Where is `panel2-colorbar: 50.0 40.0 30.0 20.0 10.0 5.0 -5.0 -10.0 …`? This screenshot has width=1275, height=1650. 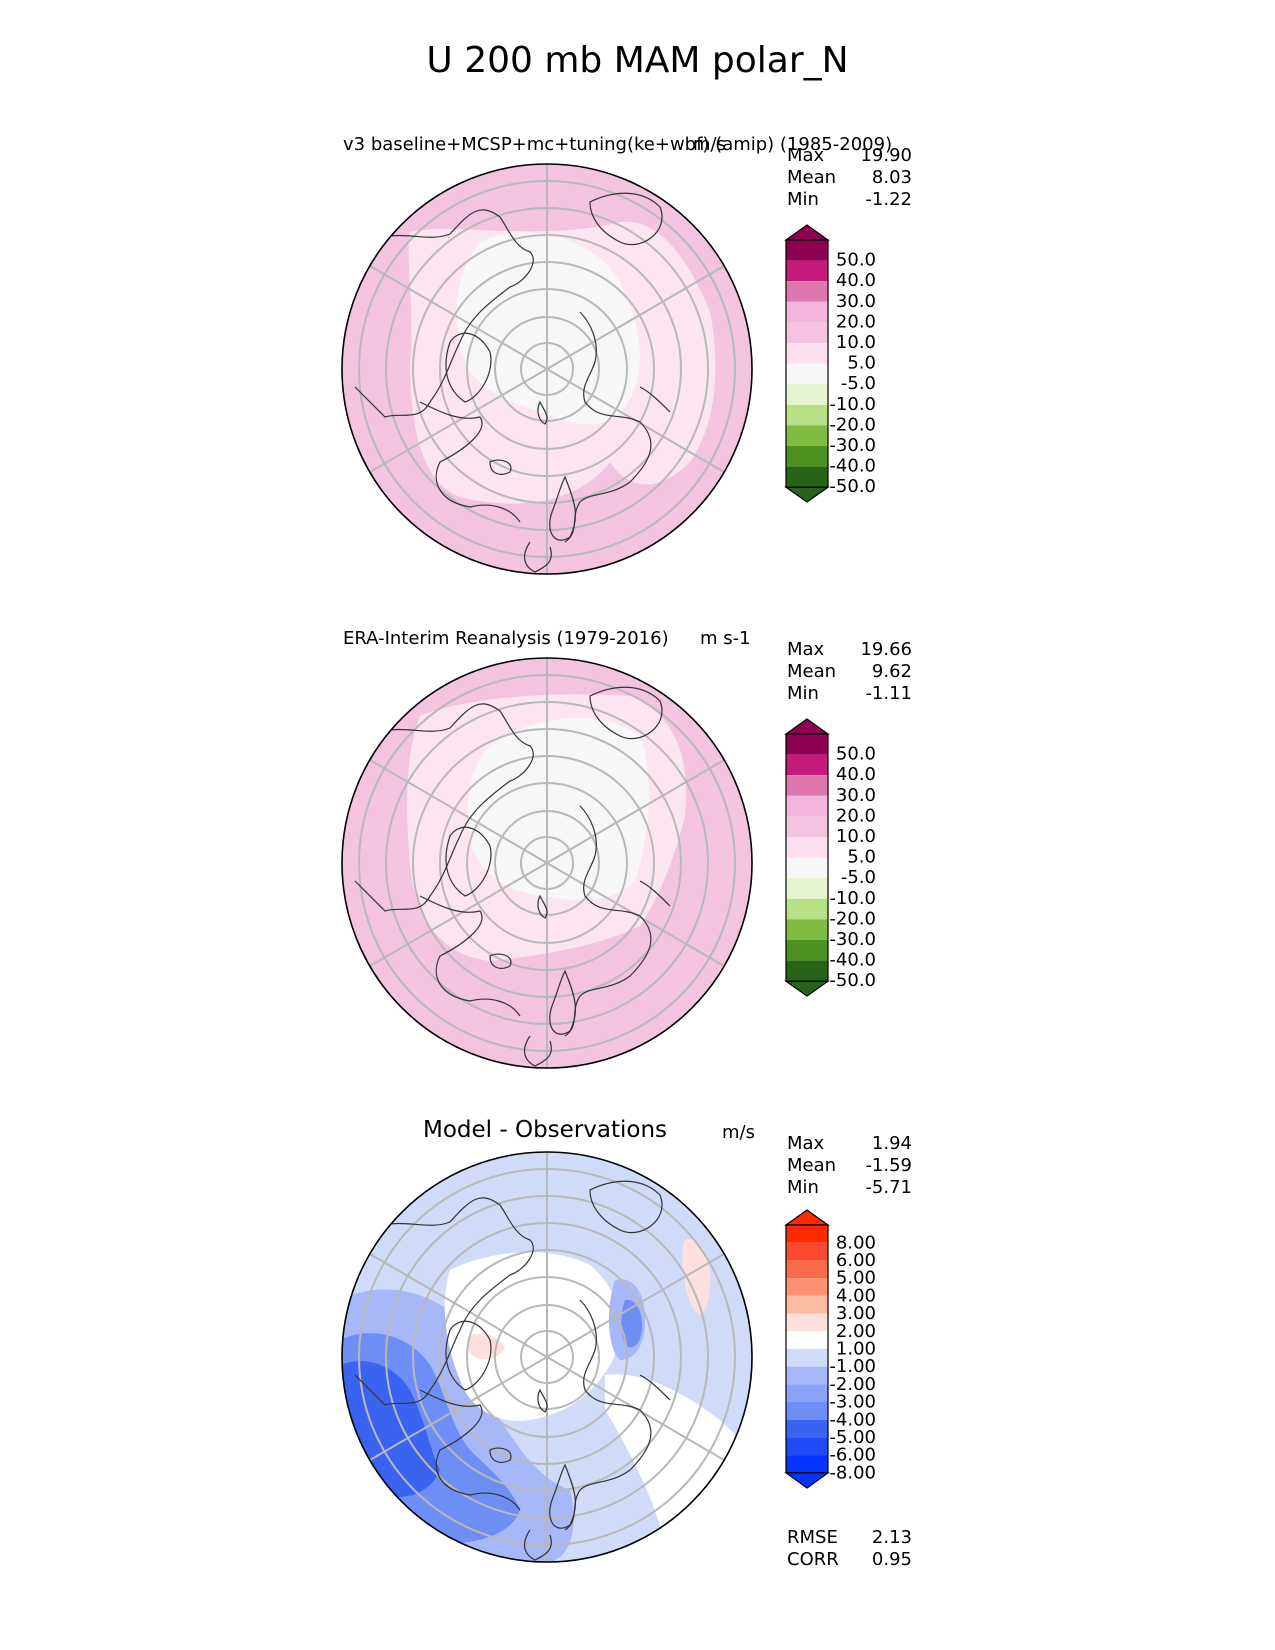
panel2-colorbar: 50.0 40.0 30.0 20.0 10.0 5.0 -5.0 -10.0 … is located at coordinates (830, 857).